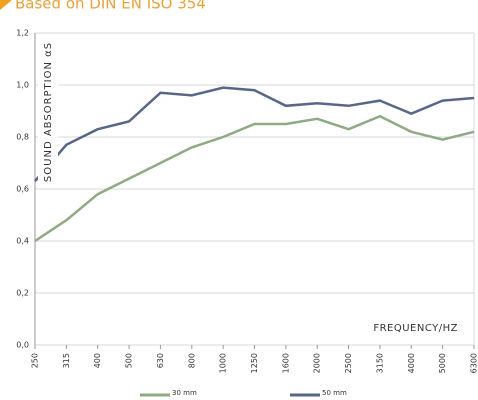 This screenshot has height=400, width=478. I want to click on y-tick-label: 1,0, so click(22, 85).